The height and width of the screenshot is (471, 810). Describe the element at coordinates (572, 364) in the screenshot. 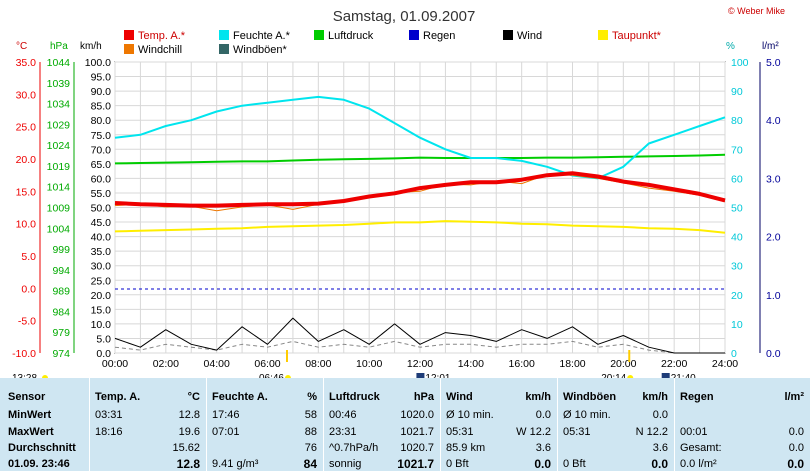

I see `x-tick-label: 18:00` at that location.